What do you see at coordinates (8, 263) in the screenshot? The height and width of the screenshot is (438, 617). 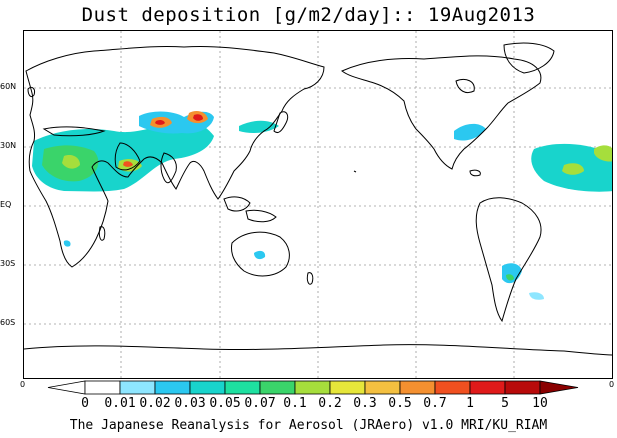 I see `lat-label-30s: 30S` at bounding box center [8, 263].